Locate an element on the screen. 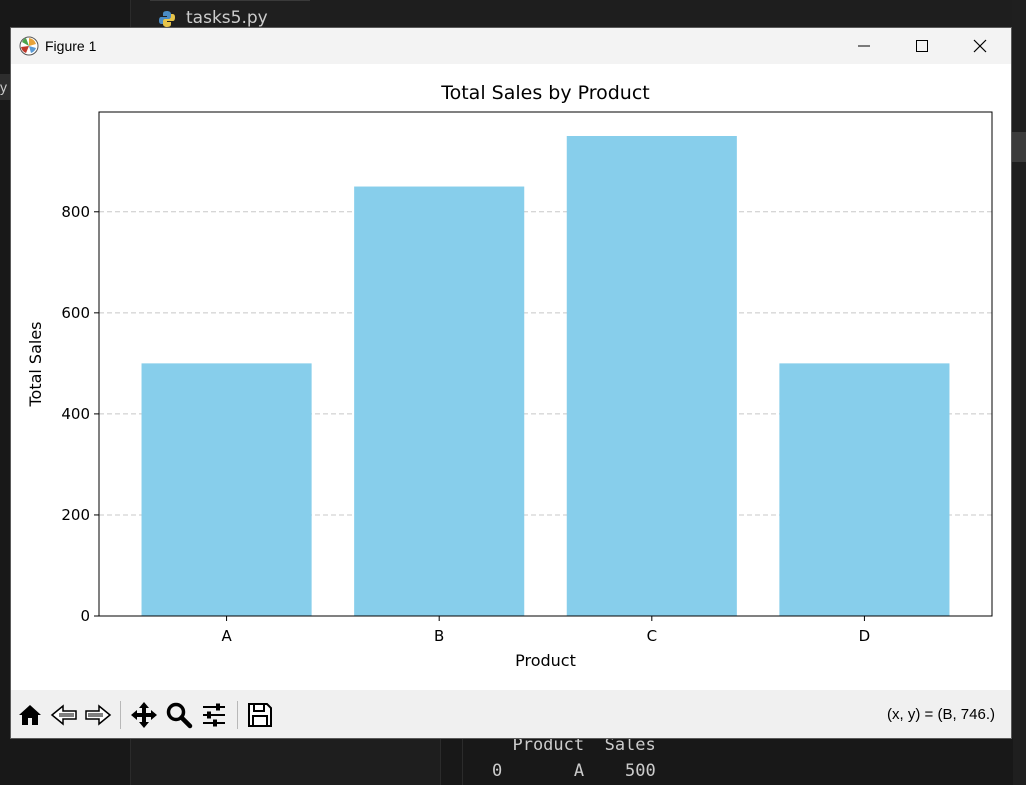 This screenshot has width=1026, height=785. pan-button is located at coordinates (144, 715).